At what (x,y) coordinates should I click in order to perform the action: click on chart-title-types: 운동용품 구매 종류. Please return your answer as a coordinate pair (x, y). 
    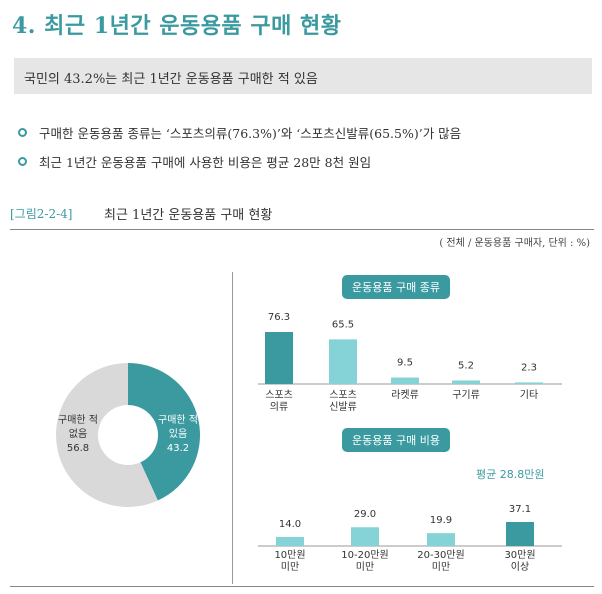
    Looking at the image, I should click on (396, 287).